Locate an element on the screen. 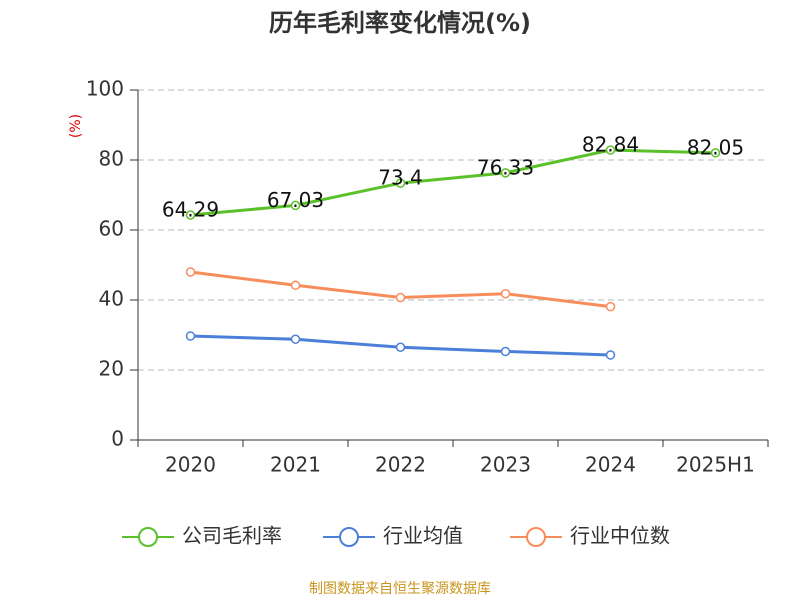  x-tick-label: 2024 is located at coordinates (610, 465).